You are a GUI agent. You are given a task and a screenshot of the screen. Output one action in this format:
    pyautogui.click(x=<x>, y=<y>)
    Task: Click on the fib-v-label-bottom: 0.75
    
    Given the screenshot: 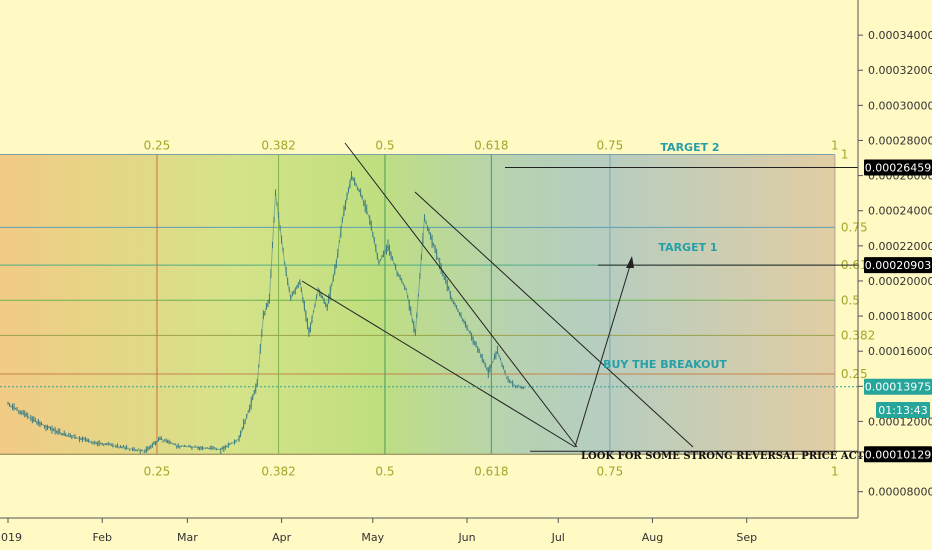 What is the action you would take?
    pyautogui.click(x=610, y=471)
    